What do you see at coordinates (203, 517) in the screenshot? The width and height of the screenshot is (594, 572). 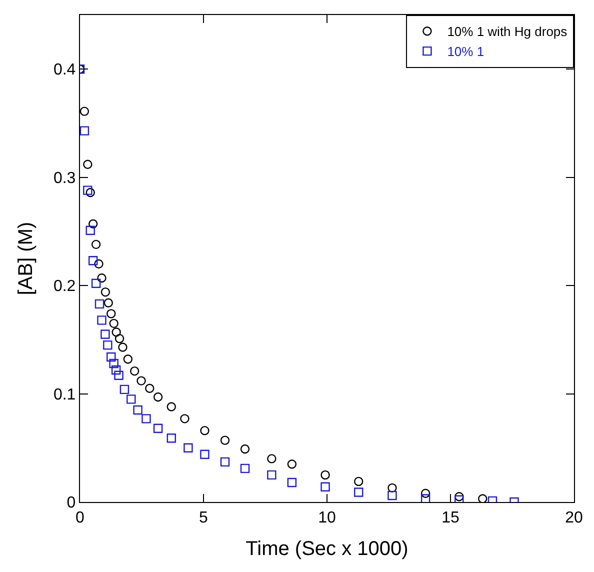 I see `x-tick-label: 5` at bounding box center [203, 517].